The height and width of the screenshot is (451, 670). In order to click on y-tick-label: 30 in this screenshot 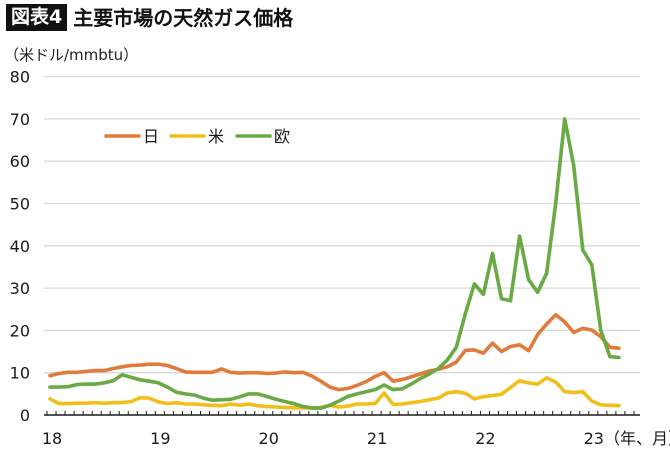, I will do `click(20, 288)`.